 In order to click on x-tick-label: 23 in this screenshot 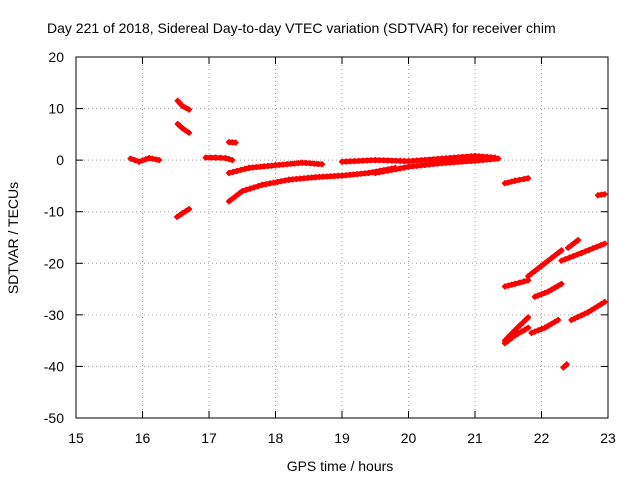, I will do `click(608, 438)`.